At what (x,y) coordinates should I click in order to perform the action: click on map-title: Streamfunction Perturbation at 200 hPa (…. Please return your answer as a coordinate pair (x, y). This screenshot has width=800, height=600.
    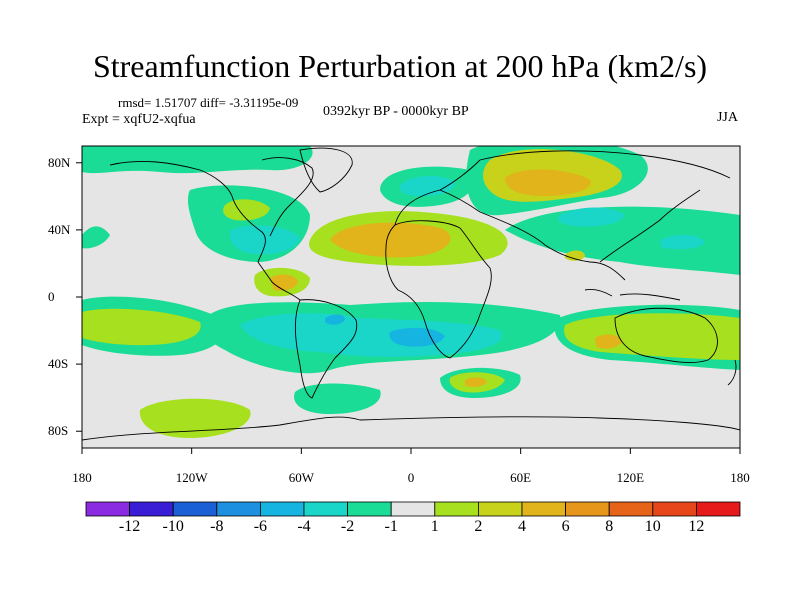
    Looking at the image, I should click on (400, 66).